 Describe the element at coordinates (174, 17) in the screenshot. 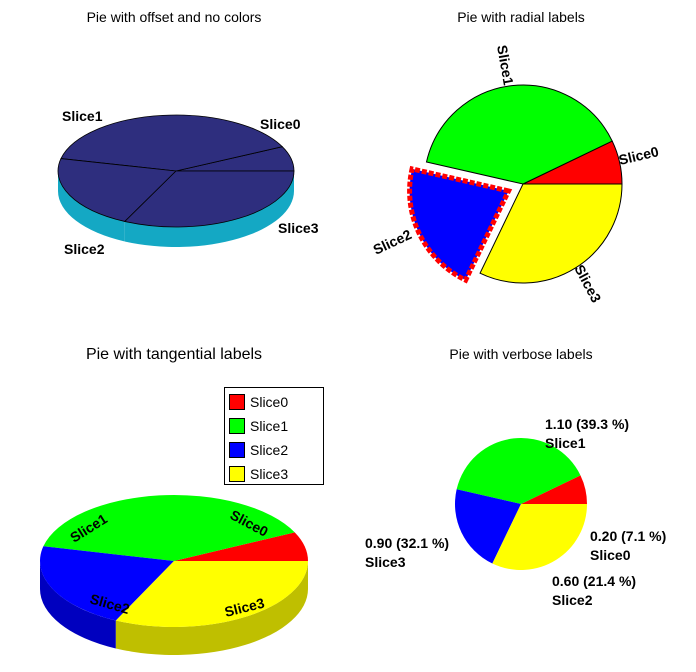

I see `chart-title: Pie with offset and no colors` at that location.